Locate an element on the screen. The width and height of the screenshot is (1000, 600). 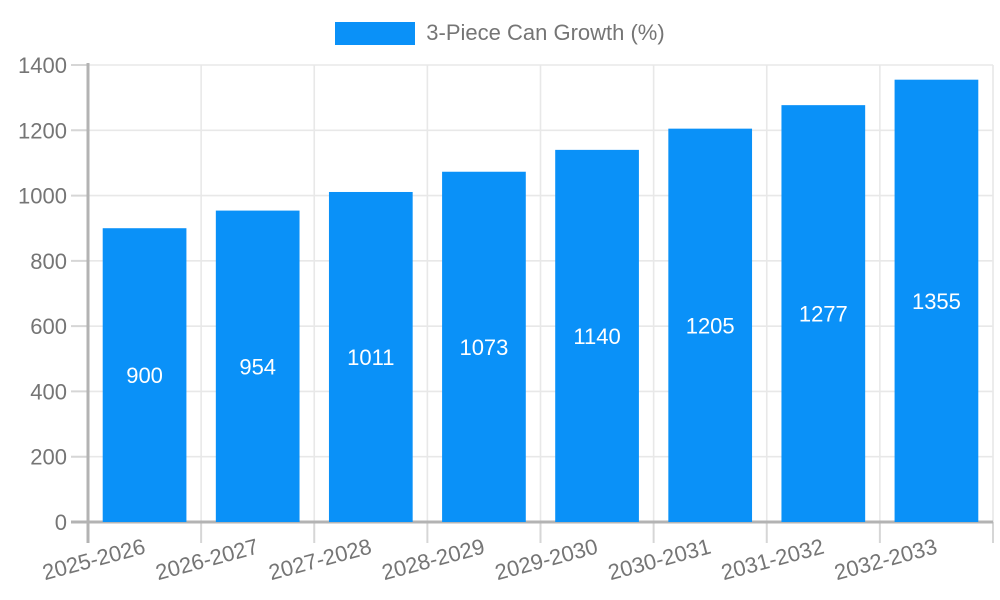
bar-value-label: 1011 is located at coordinates (370, 357).